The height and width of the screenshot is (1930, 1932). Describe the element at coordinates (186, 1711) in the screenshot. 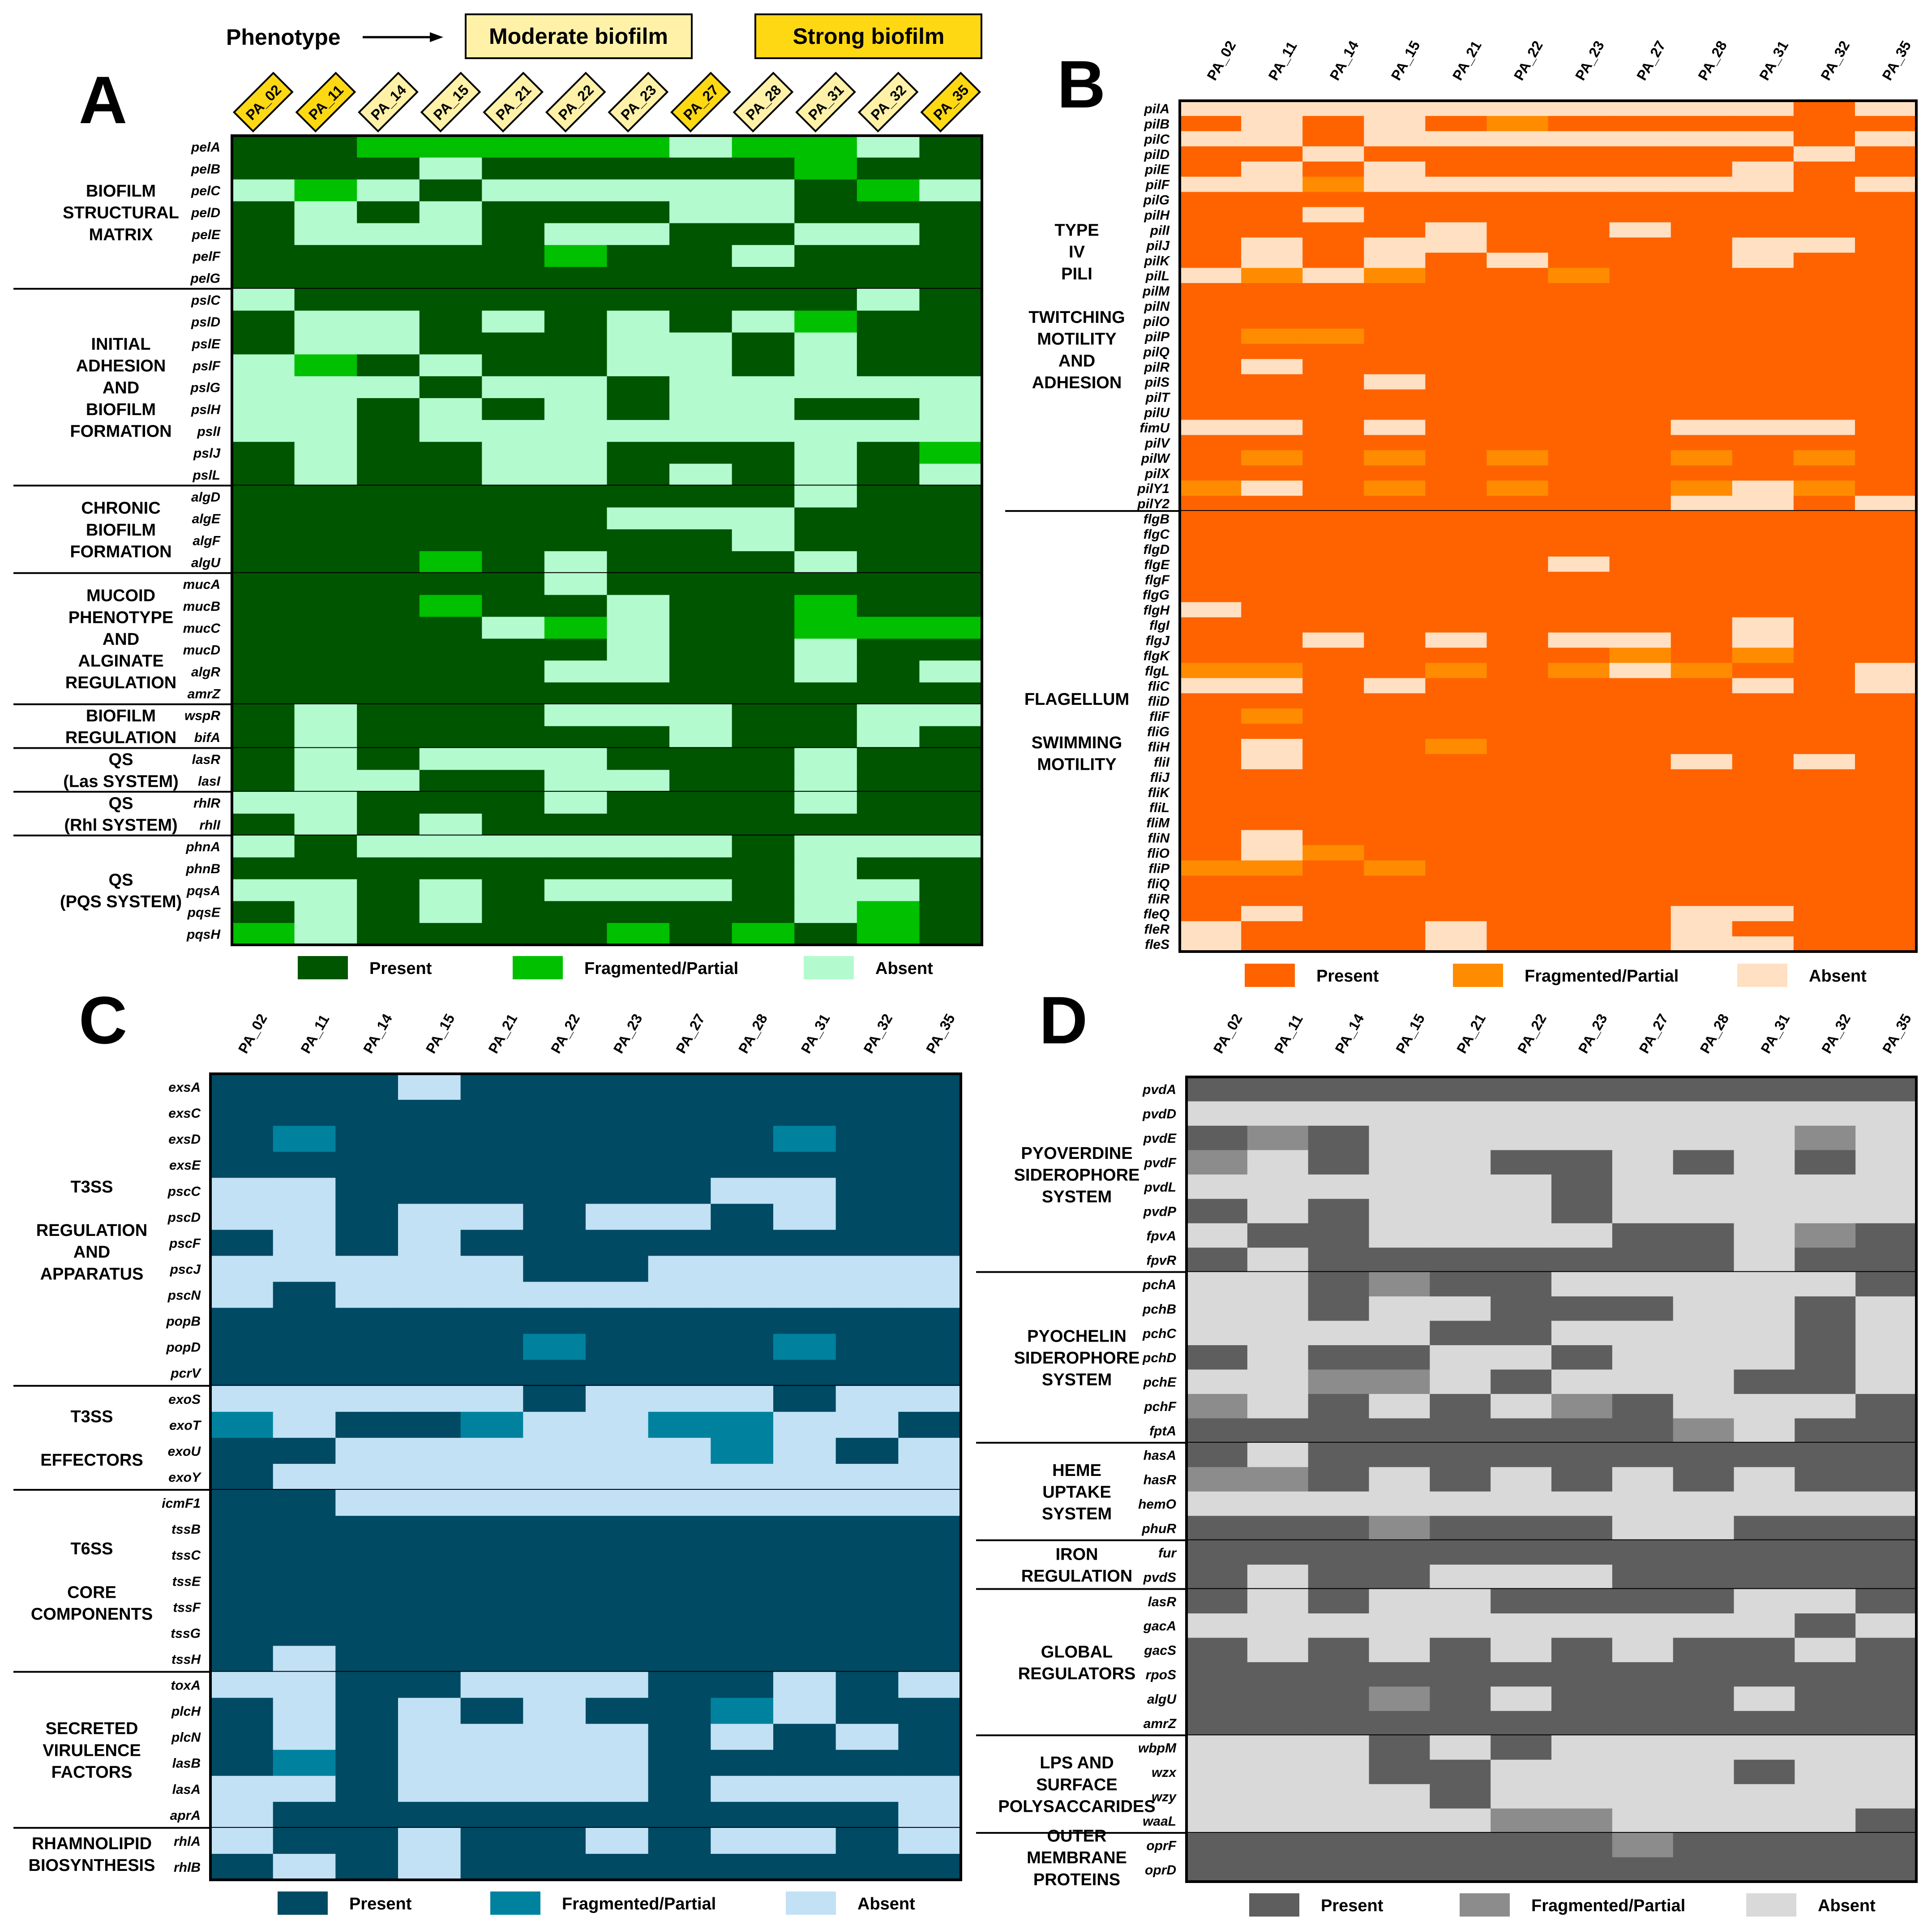

I see `gene-label: plcH` at that location.